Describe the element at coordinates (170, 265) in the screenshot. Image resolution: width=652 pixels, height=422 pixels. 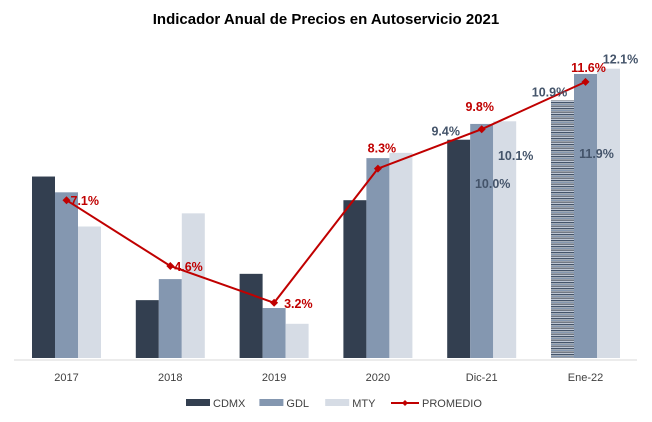
I see `promedio-marker-2018` at that location.